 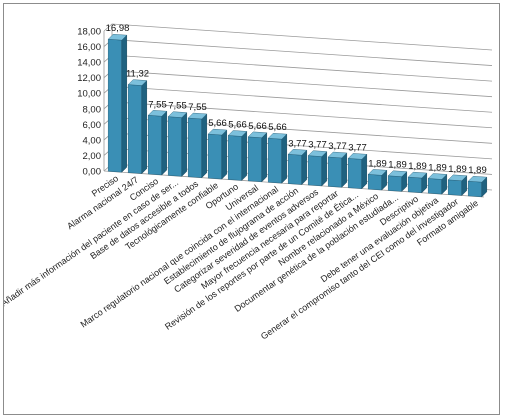 I want to click on y-tick-label: 6,00, so click(x=92, y=125).